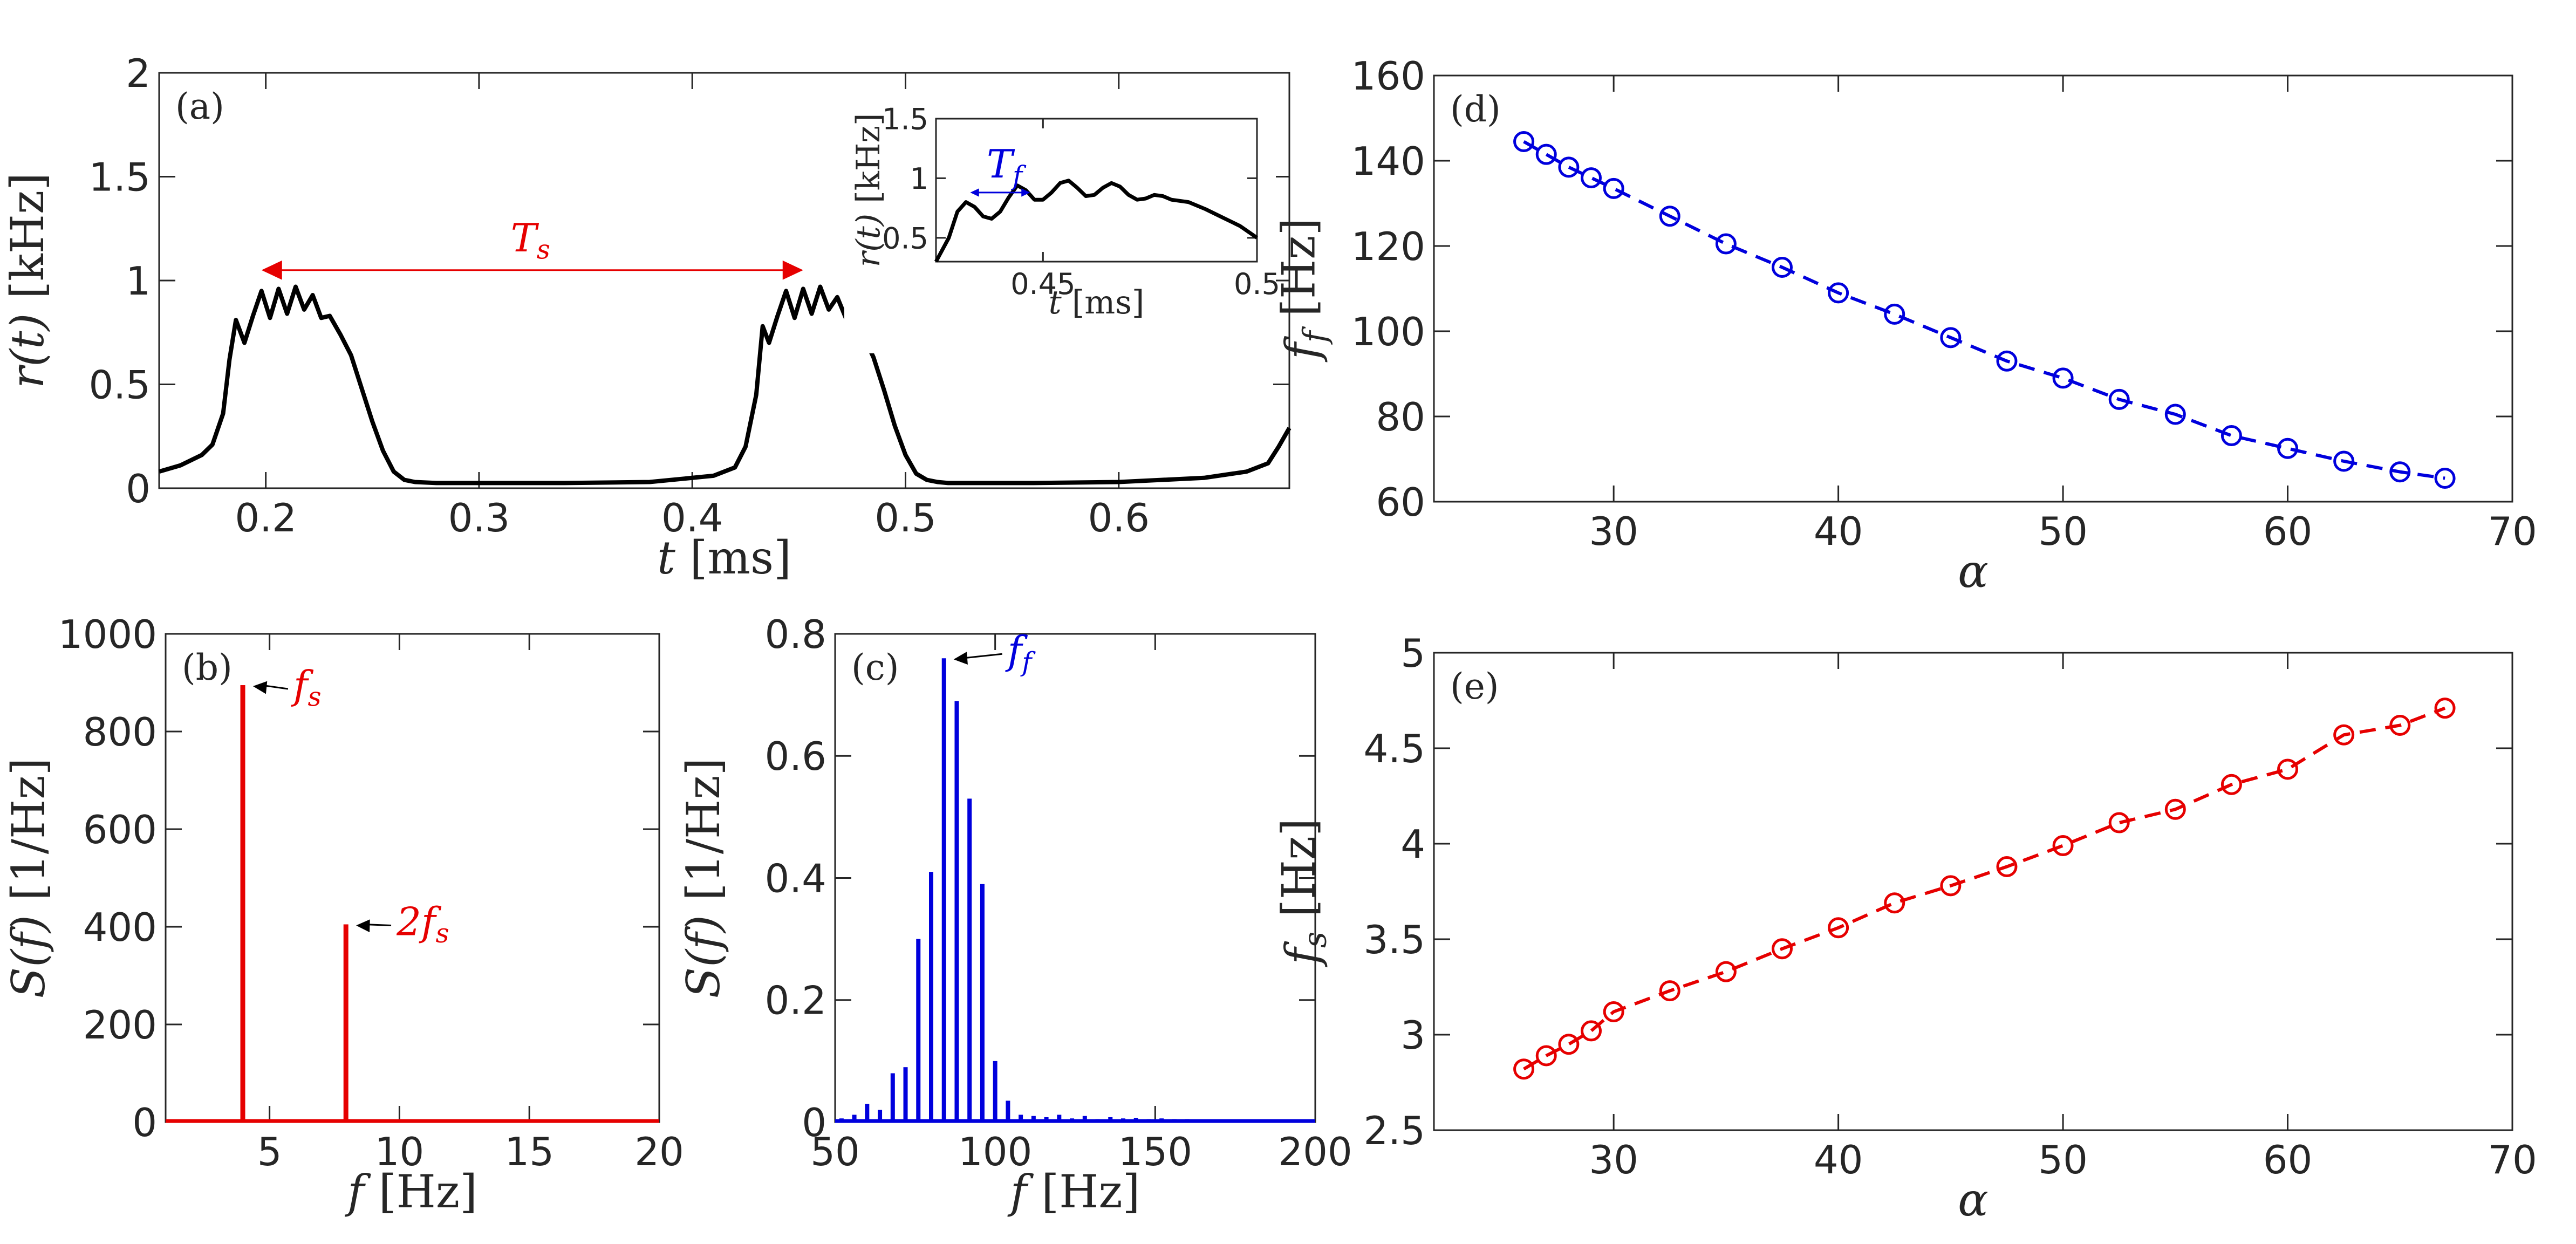 Image resolution: width=2576 pixels, height=1244 pixels. I want to click on annotation-subscript: f, so click(1028, 662).